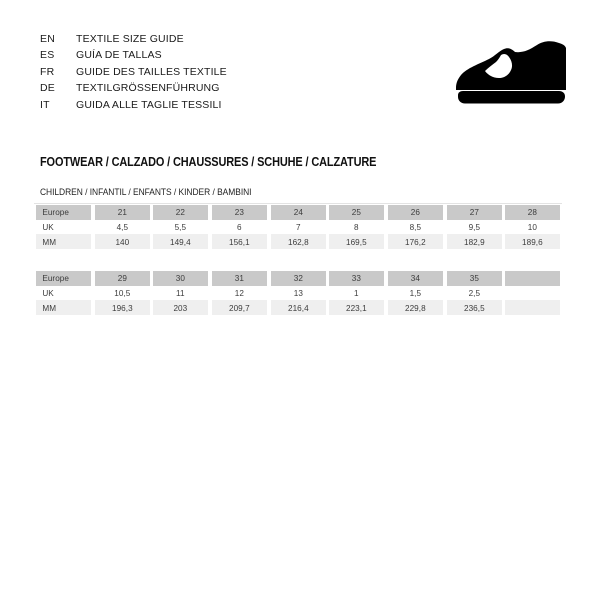 This screenshot has width=600, height=600. I want to click on table-cell: 5,5, so click(181, 227).